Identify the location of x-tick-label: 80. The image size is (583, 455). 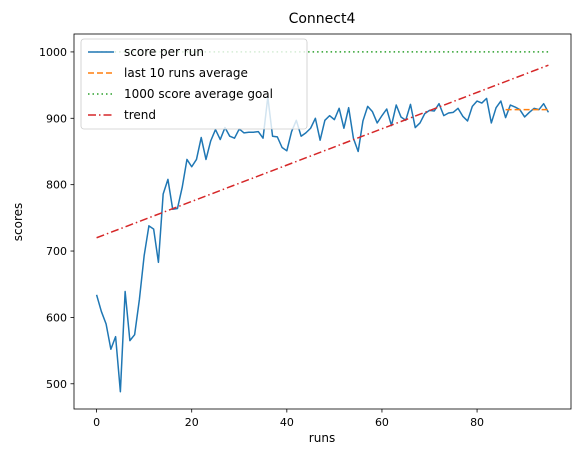
(477, 422).